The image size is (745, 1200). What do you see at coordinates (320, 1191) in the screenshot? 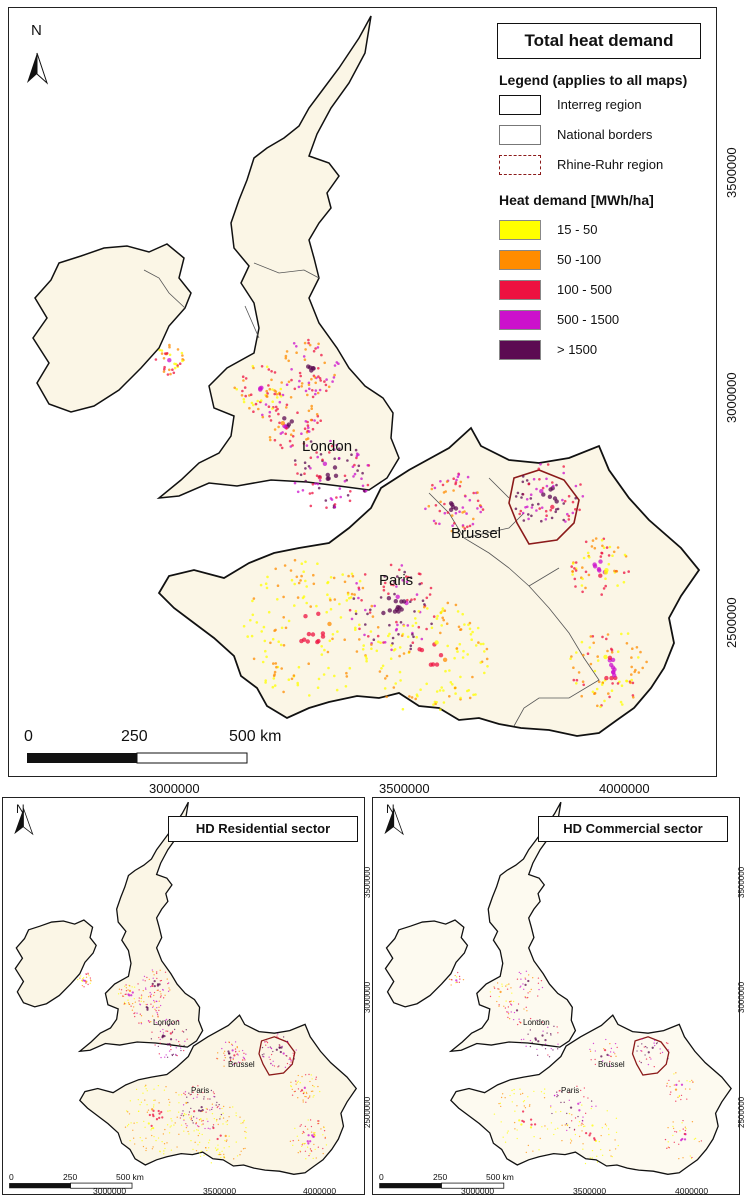
I see `x-tick-4000000: 4000000` at bounding box center [320, 1191].